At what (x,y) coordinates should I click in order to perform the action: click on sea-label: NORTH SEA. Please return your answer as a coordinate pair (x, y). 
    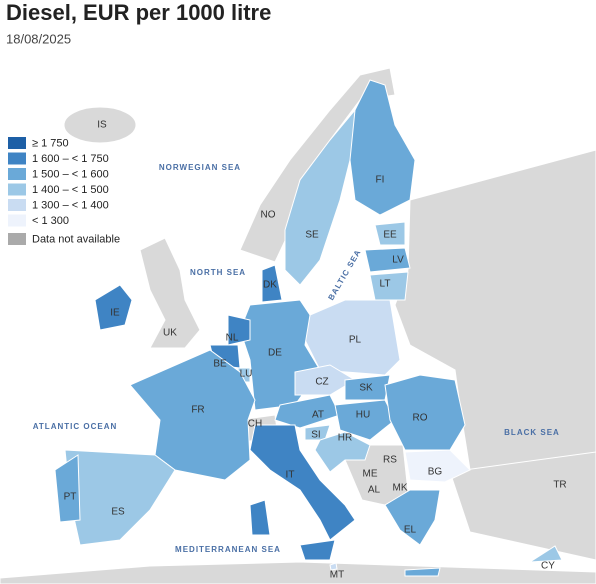
    Looking at the image, I should click on (218, 272).